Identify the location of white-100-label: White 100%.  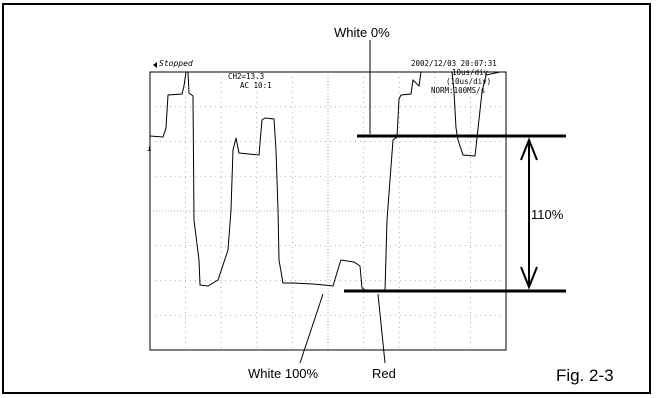
(283, 373).